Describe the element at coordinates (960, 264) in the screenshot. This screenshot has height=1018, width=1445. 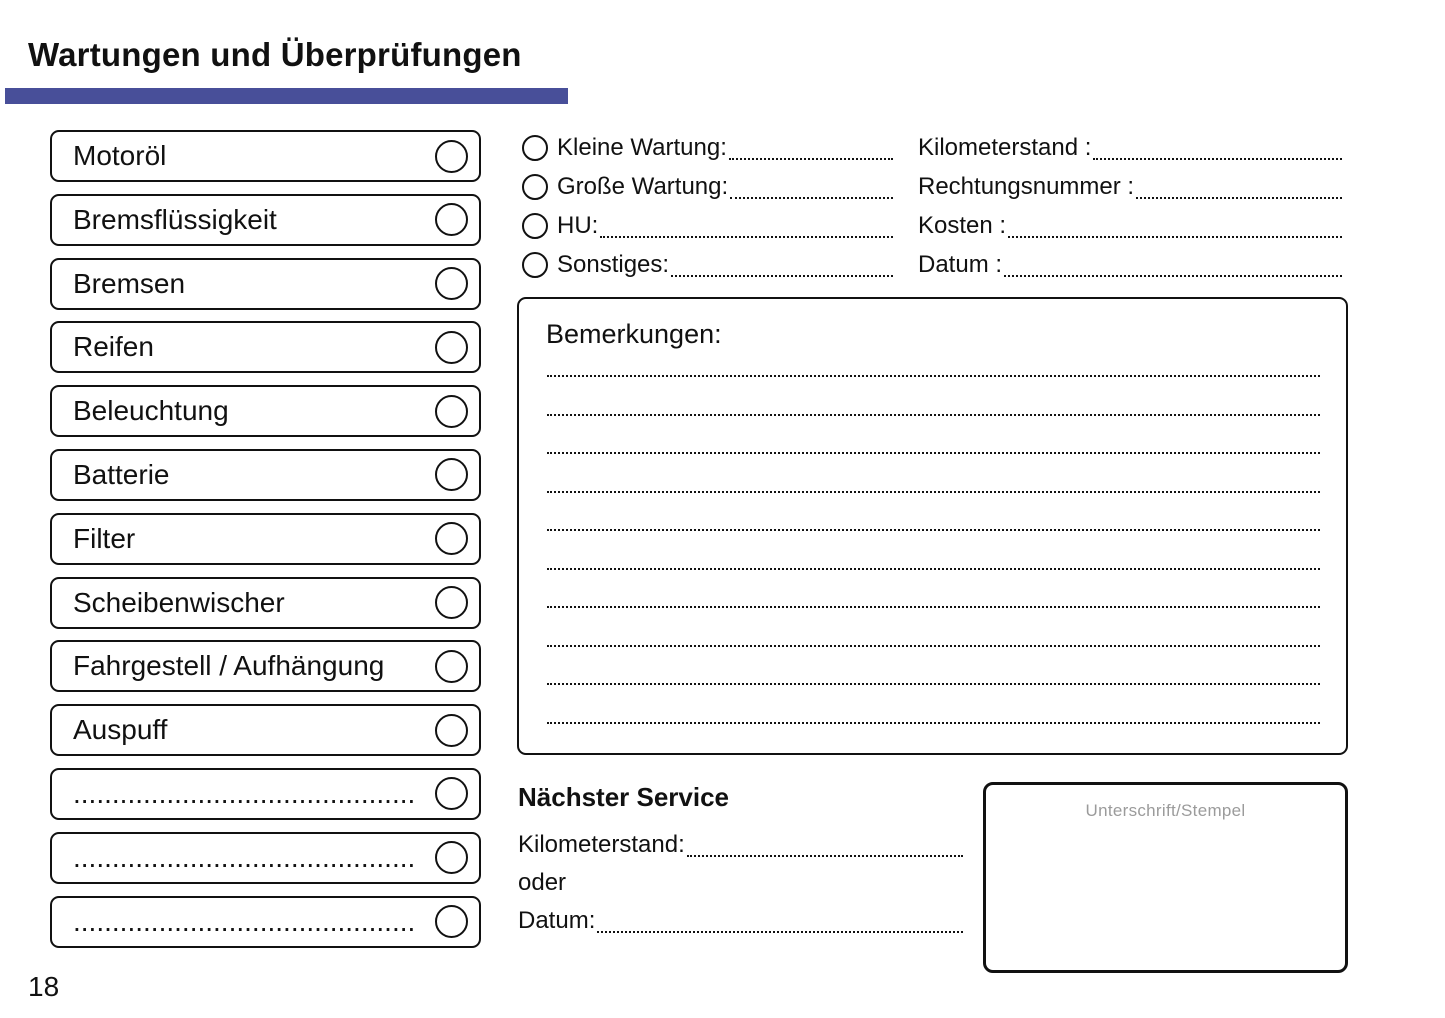
I see `field-label: Datum :` at that location.